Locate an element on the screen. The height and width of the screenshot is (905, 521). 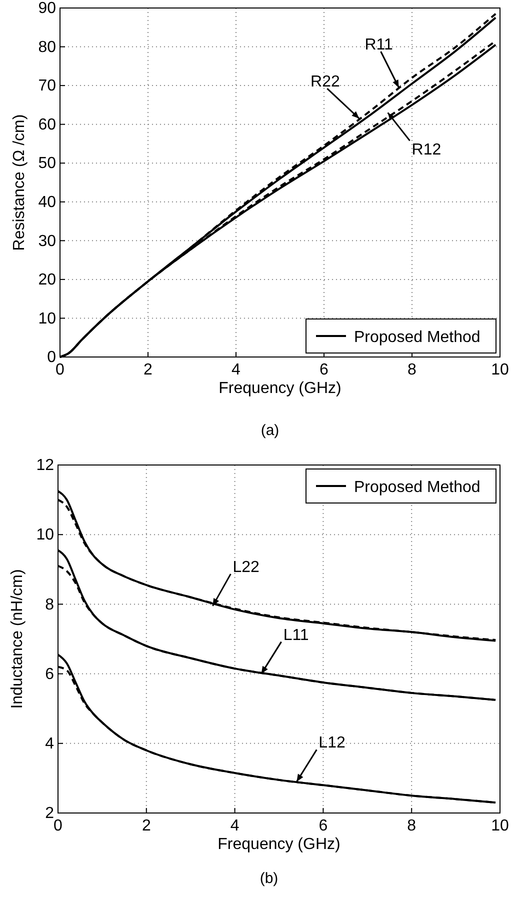
y-tick-label: 12 is located at coordinates (45, 465).